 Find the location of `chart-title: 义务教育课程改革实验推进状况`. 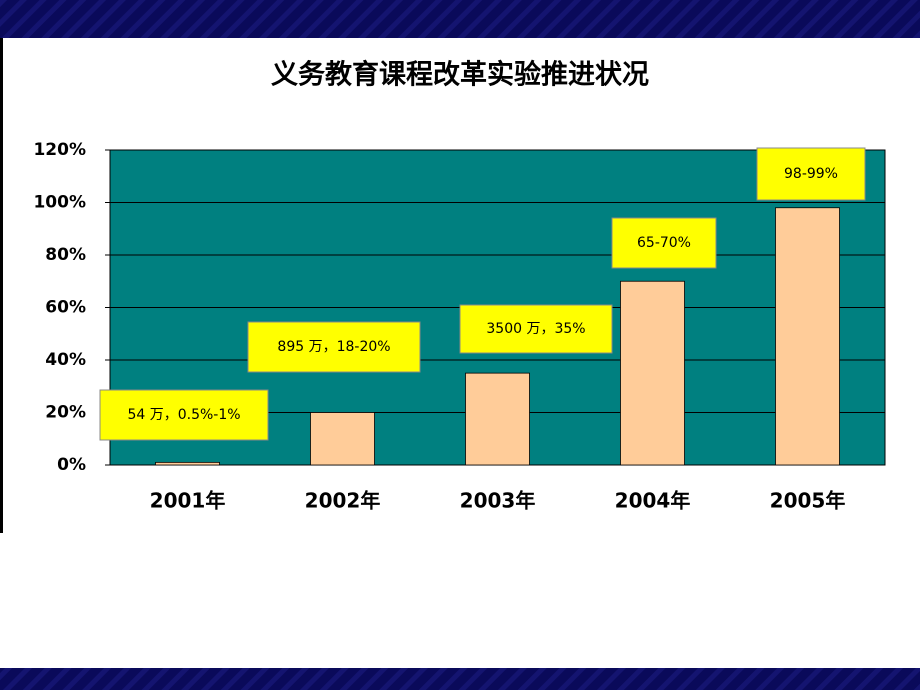

chart-title: 义务教育课程改革实验推进状况 is located at coordinates (460, 75).